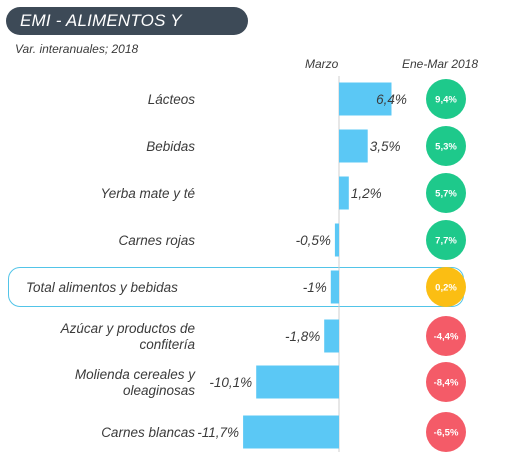 This screenshot has height=469, width=510. What do you see at coordinates (313, 240) in the screenshot?
I see `value-label: -0,5%` at bounding box center [313, 240].